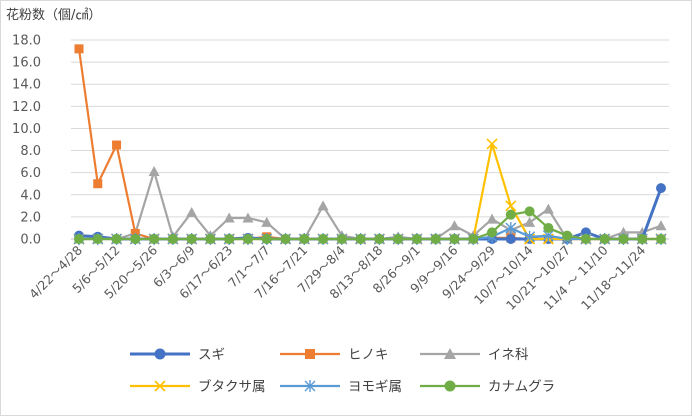 The image size is (692, 416). Describe the element at coordinates (30, 217) in the screenshot. I see `y-tick-label: 2.0` at that location.